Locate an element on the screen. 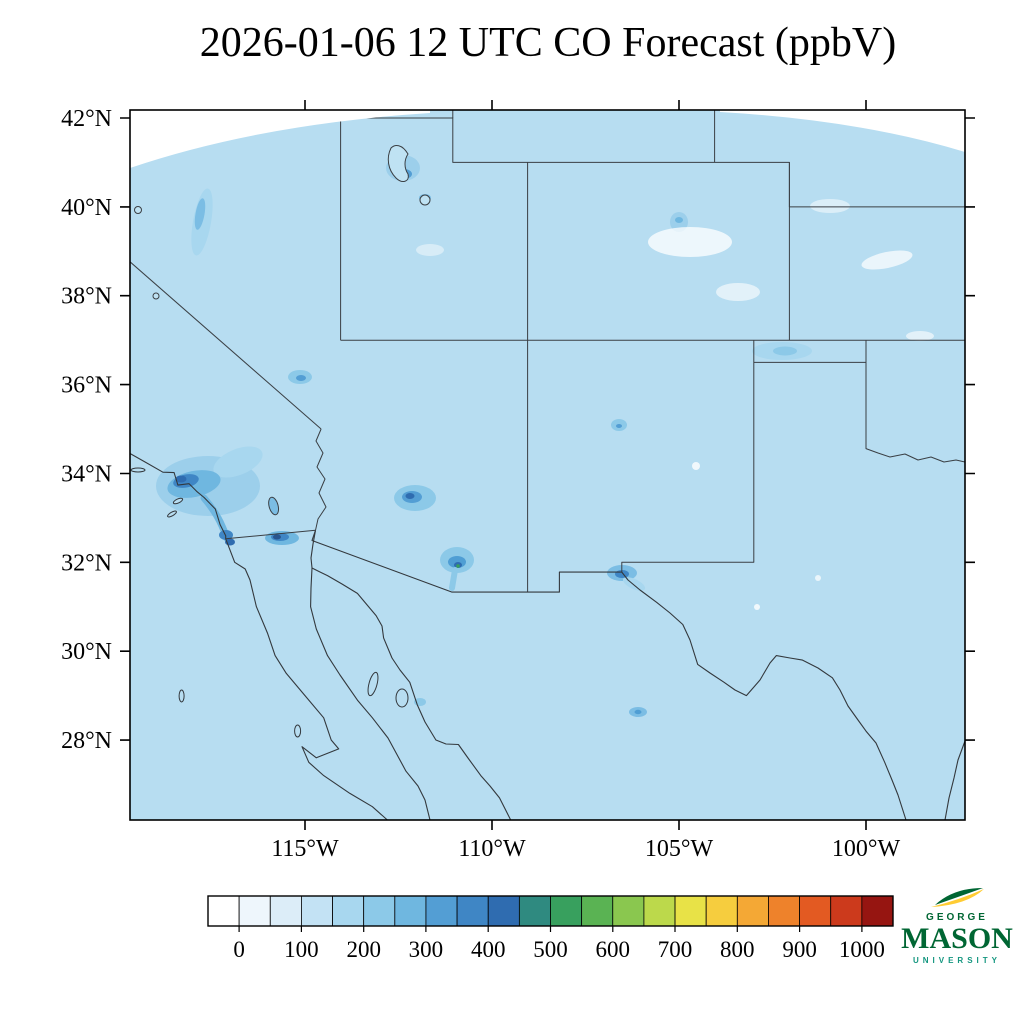  colorbar-tick-label: 300 is located at coordinates (426, 949).